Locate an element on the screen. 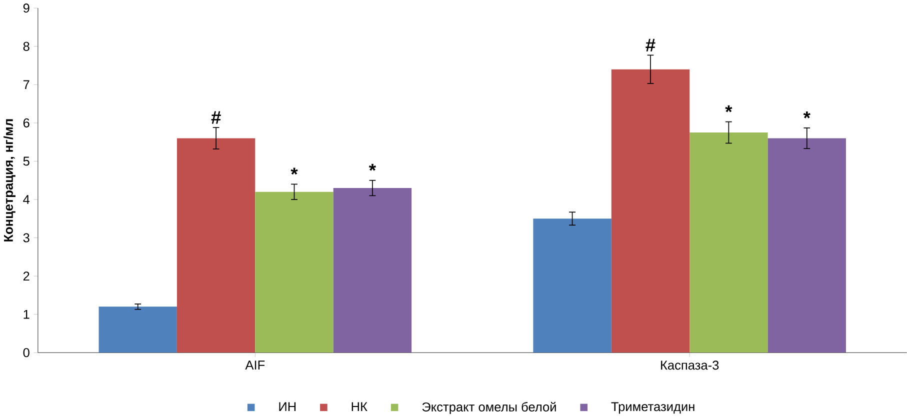  y-tick-label: 0 is located at coordinates (26, 353).